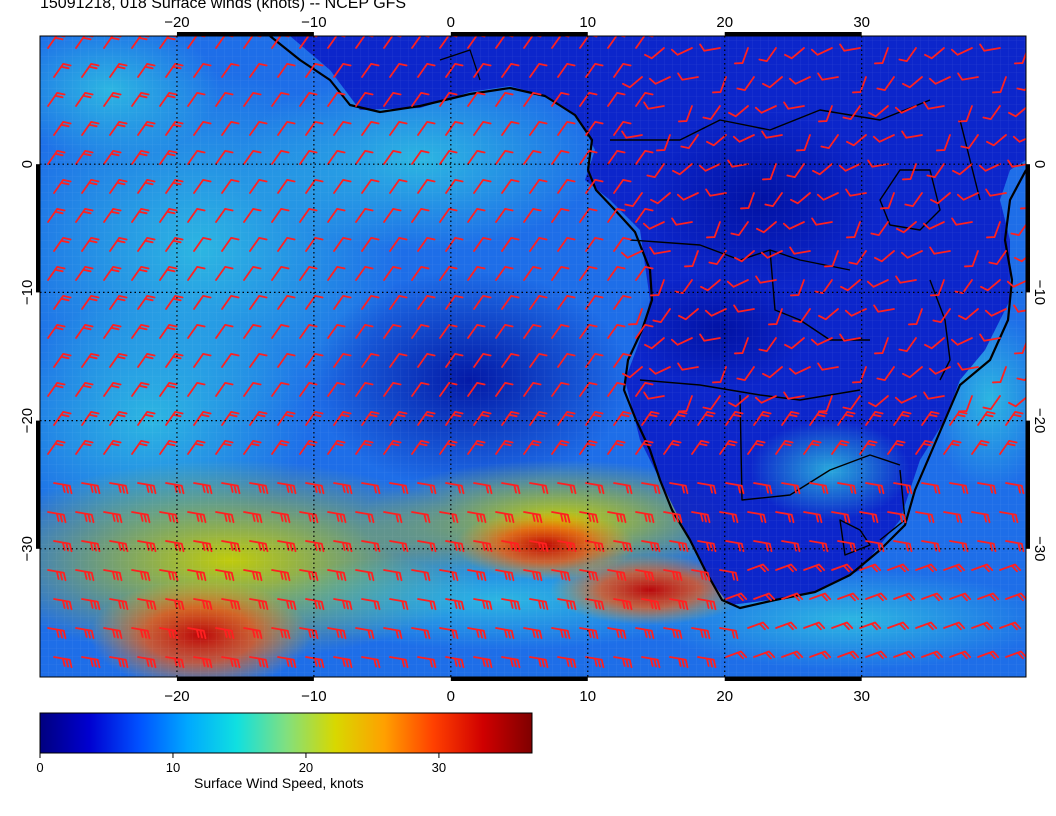 The image size is (1056, 816). Describe the element at coordinates (1028, 484) in the screenshot. I see `frame-bar-right` at that location.